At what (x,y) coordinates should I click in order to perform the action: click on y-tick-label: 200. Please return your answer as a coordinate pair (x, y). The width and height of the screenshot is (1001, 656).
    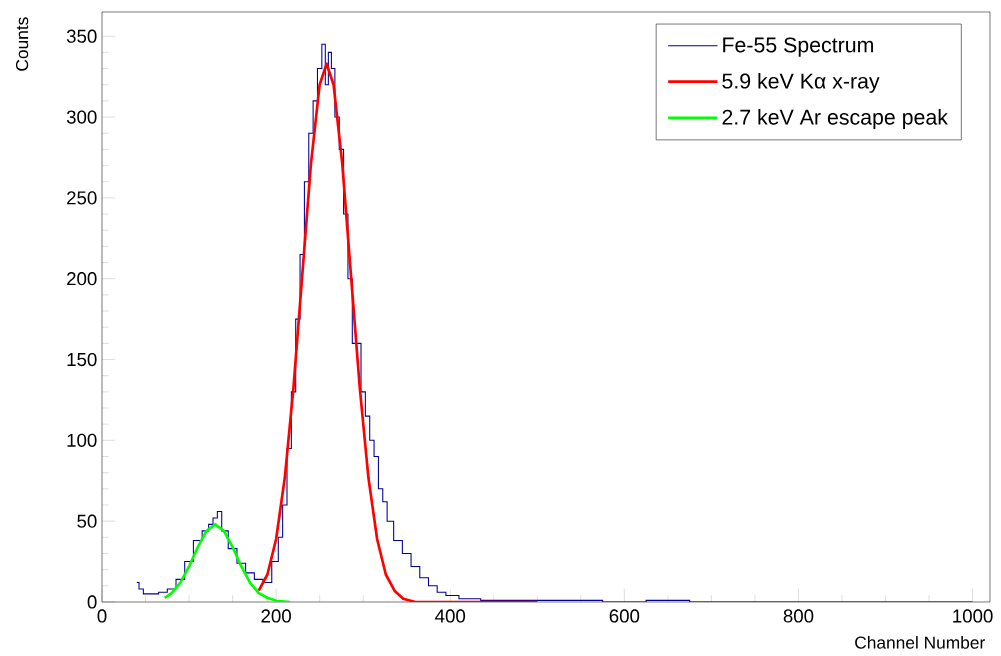
    Looking at the image, I should click on (82, 279).